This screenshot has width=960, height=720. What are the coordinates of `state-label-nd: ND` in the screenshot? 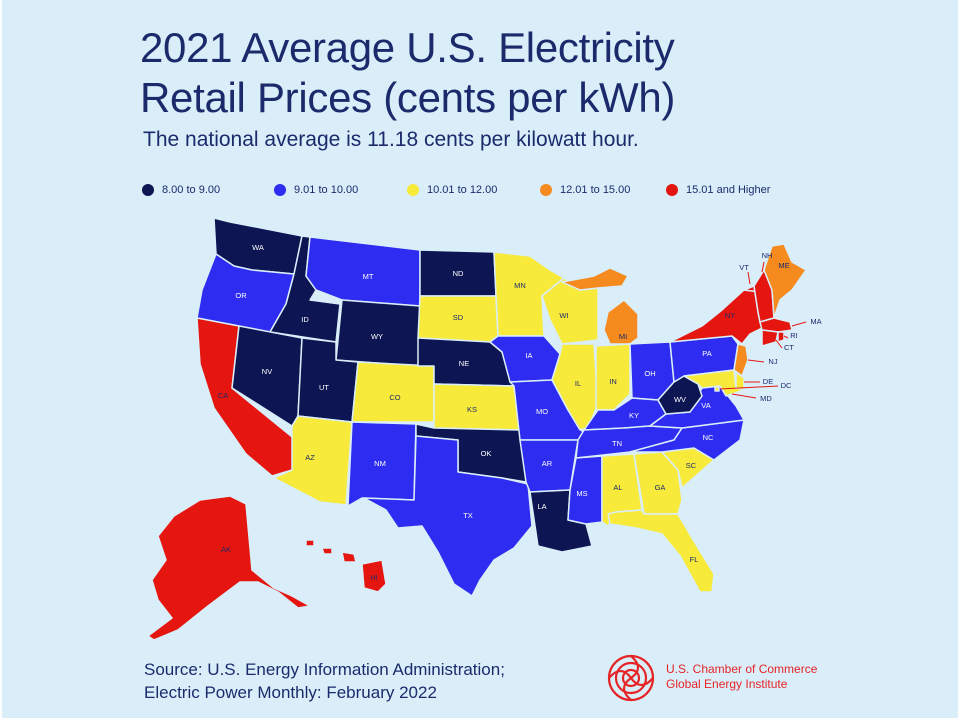 It's located at (458, 273).